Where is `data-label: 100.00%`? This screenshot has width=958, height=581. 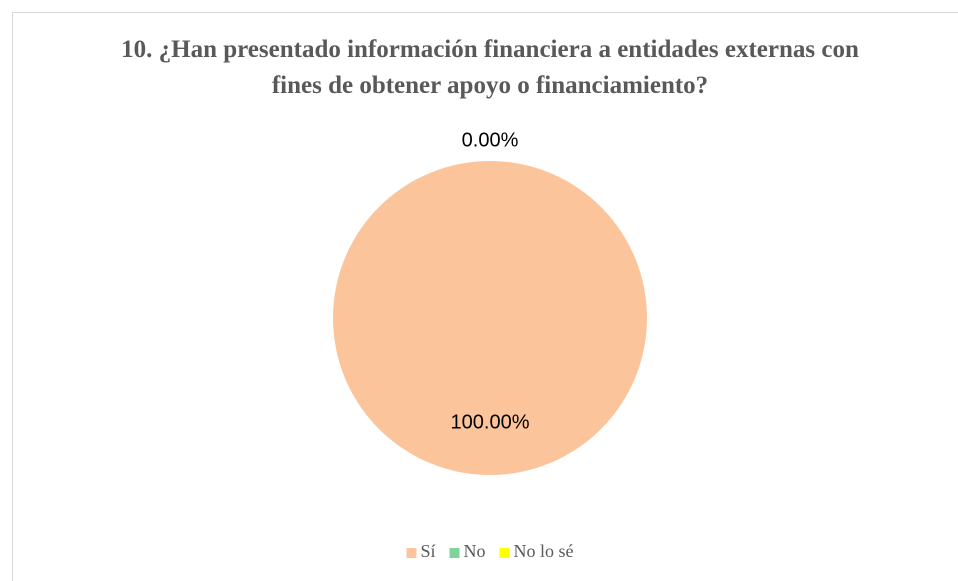 data-label: 100.00% is located at coordinates (490, 422).